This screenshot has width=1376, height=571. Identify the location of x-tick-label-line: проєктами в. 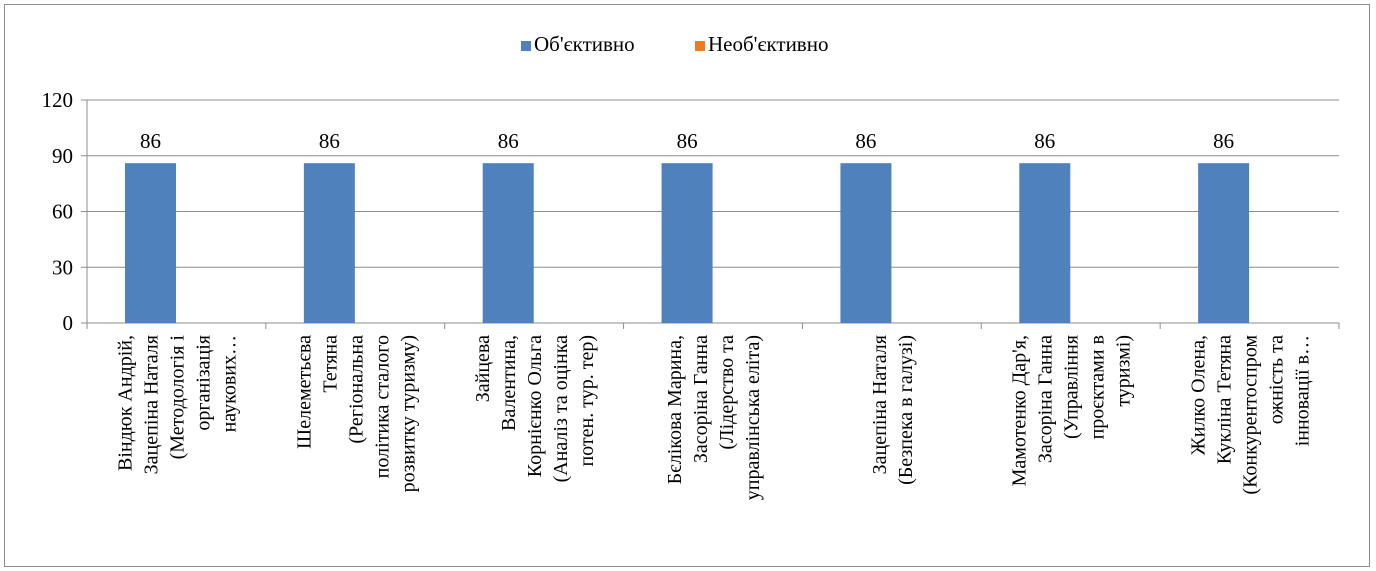
(1098, 387).